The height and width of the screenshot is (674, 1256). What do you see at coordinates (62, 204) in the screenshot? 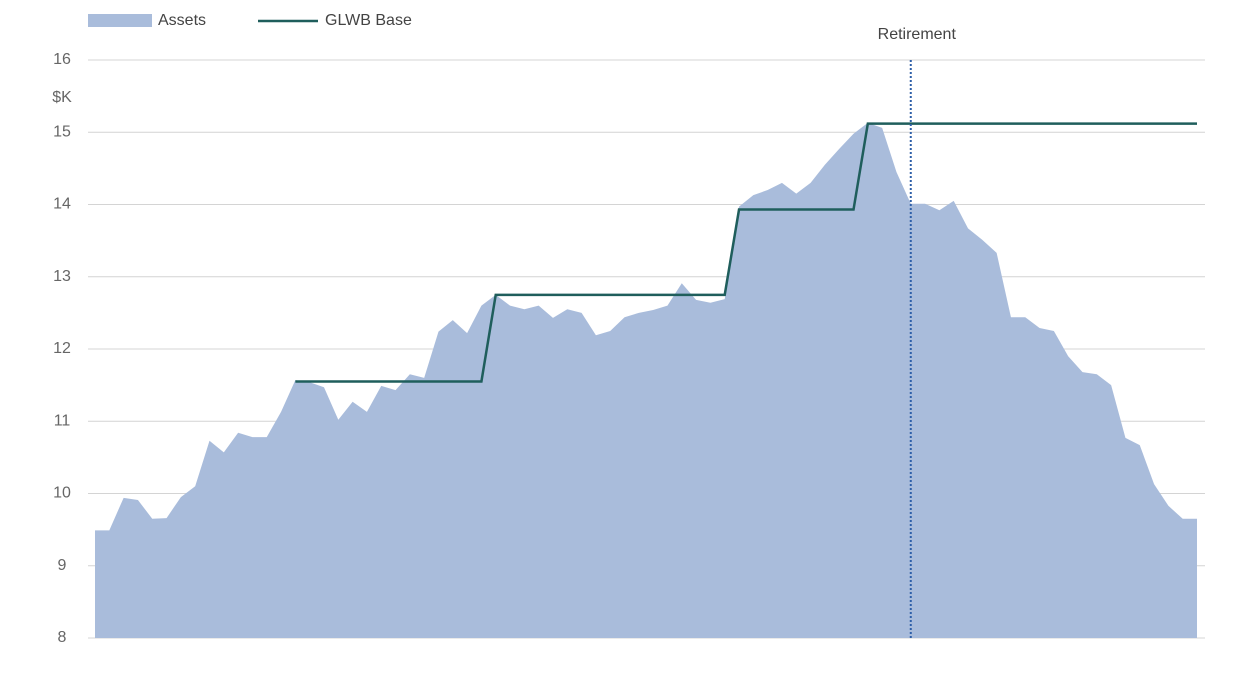
I see `y-tick-label: 14` at bounding box center [62, 204].